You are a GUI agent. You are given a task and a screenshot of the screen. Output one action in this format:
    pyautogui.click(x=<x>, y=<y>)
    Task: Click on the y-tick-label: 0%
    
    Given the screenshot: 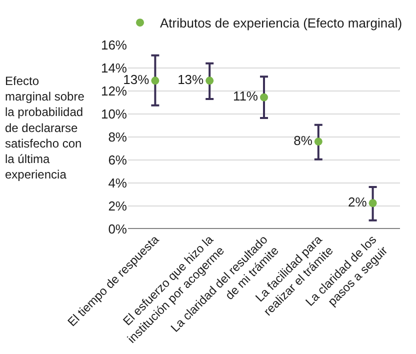 What is the action you would take?
    pyautogui.click(x=118, y=229)
    